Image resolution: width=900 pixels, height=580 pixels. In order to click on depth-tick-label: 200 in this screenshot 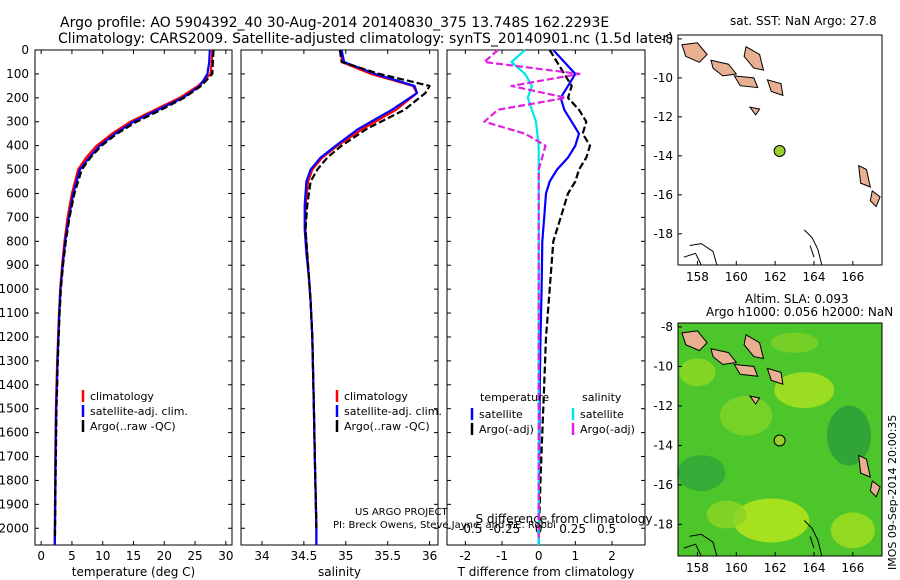, I will do `click(17, 98)`.